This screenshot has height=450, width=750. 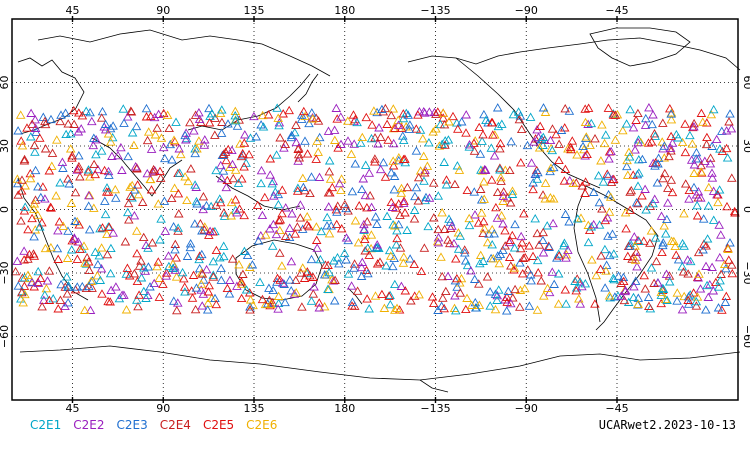 What do you see at coordinates (262, 425) in the screenshot?
I see `legend-entry: C2E6` at bounding box center [262, 425].